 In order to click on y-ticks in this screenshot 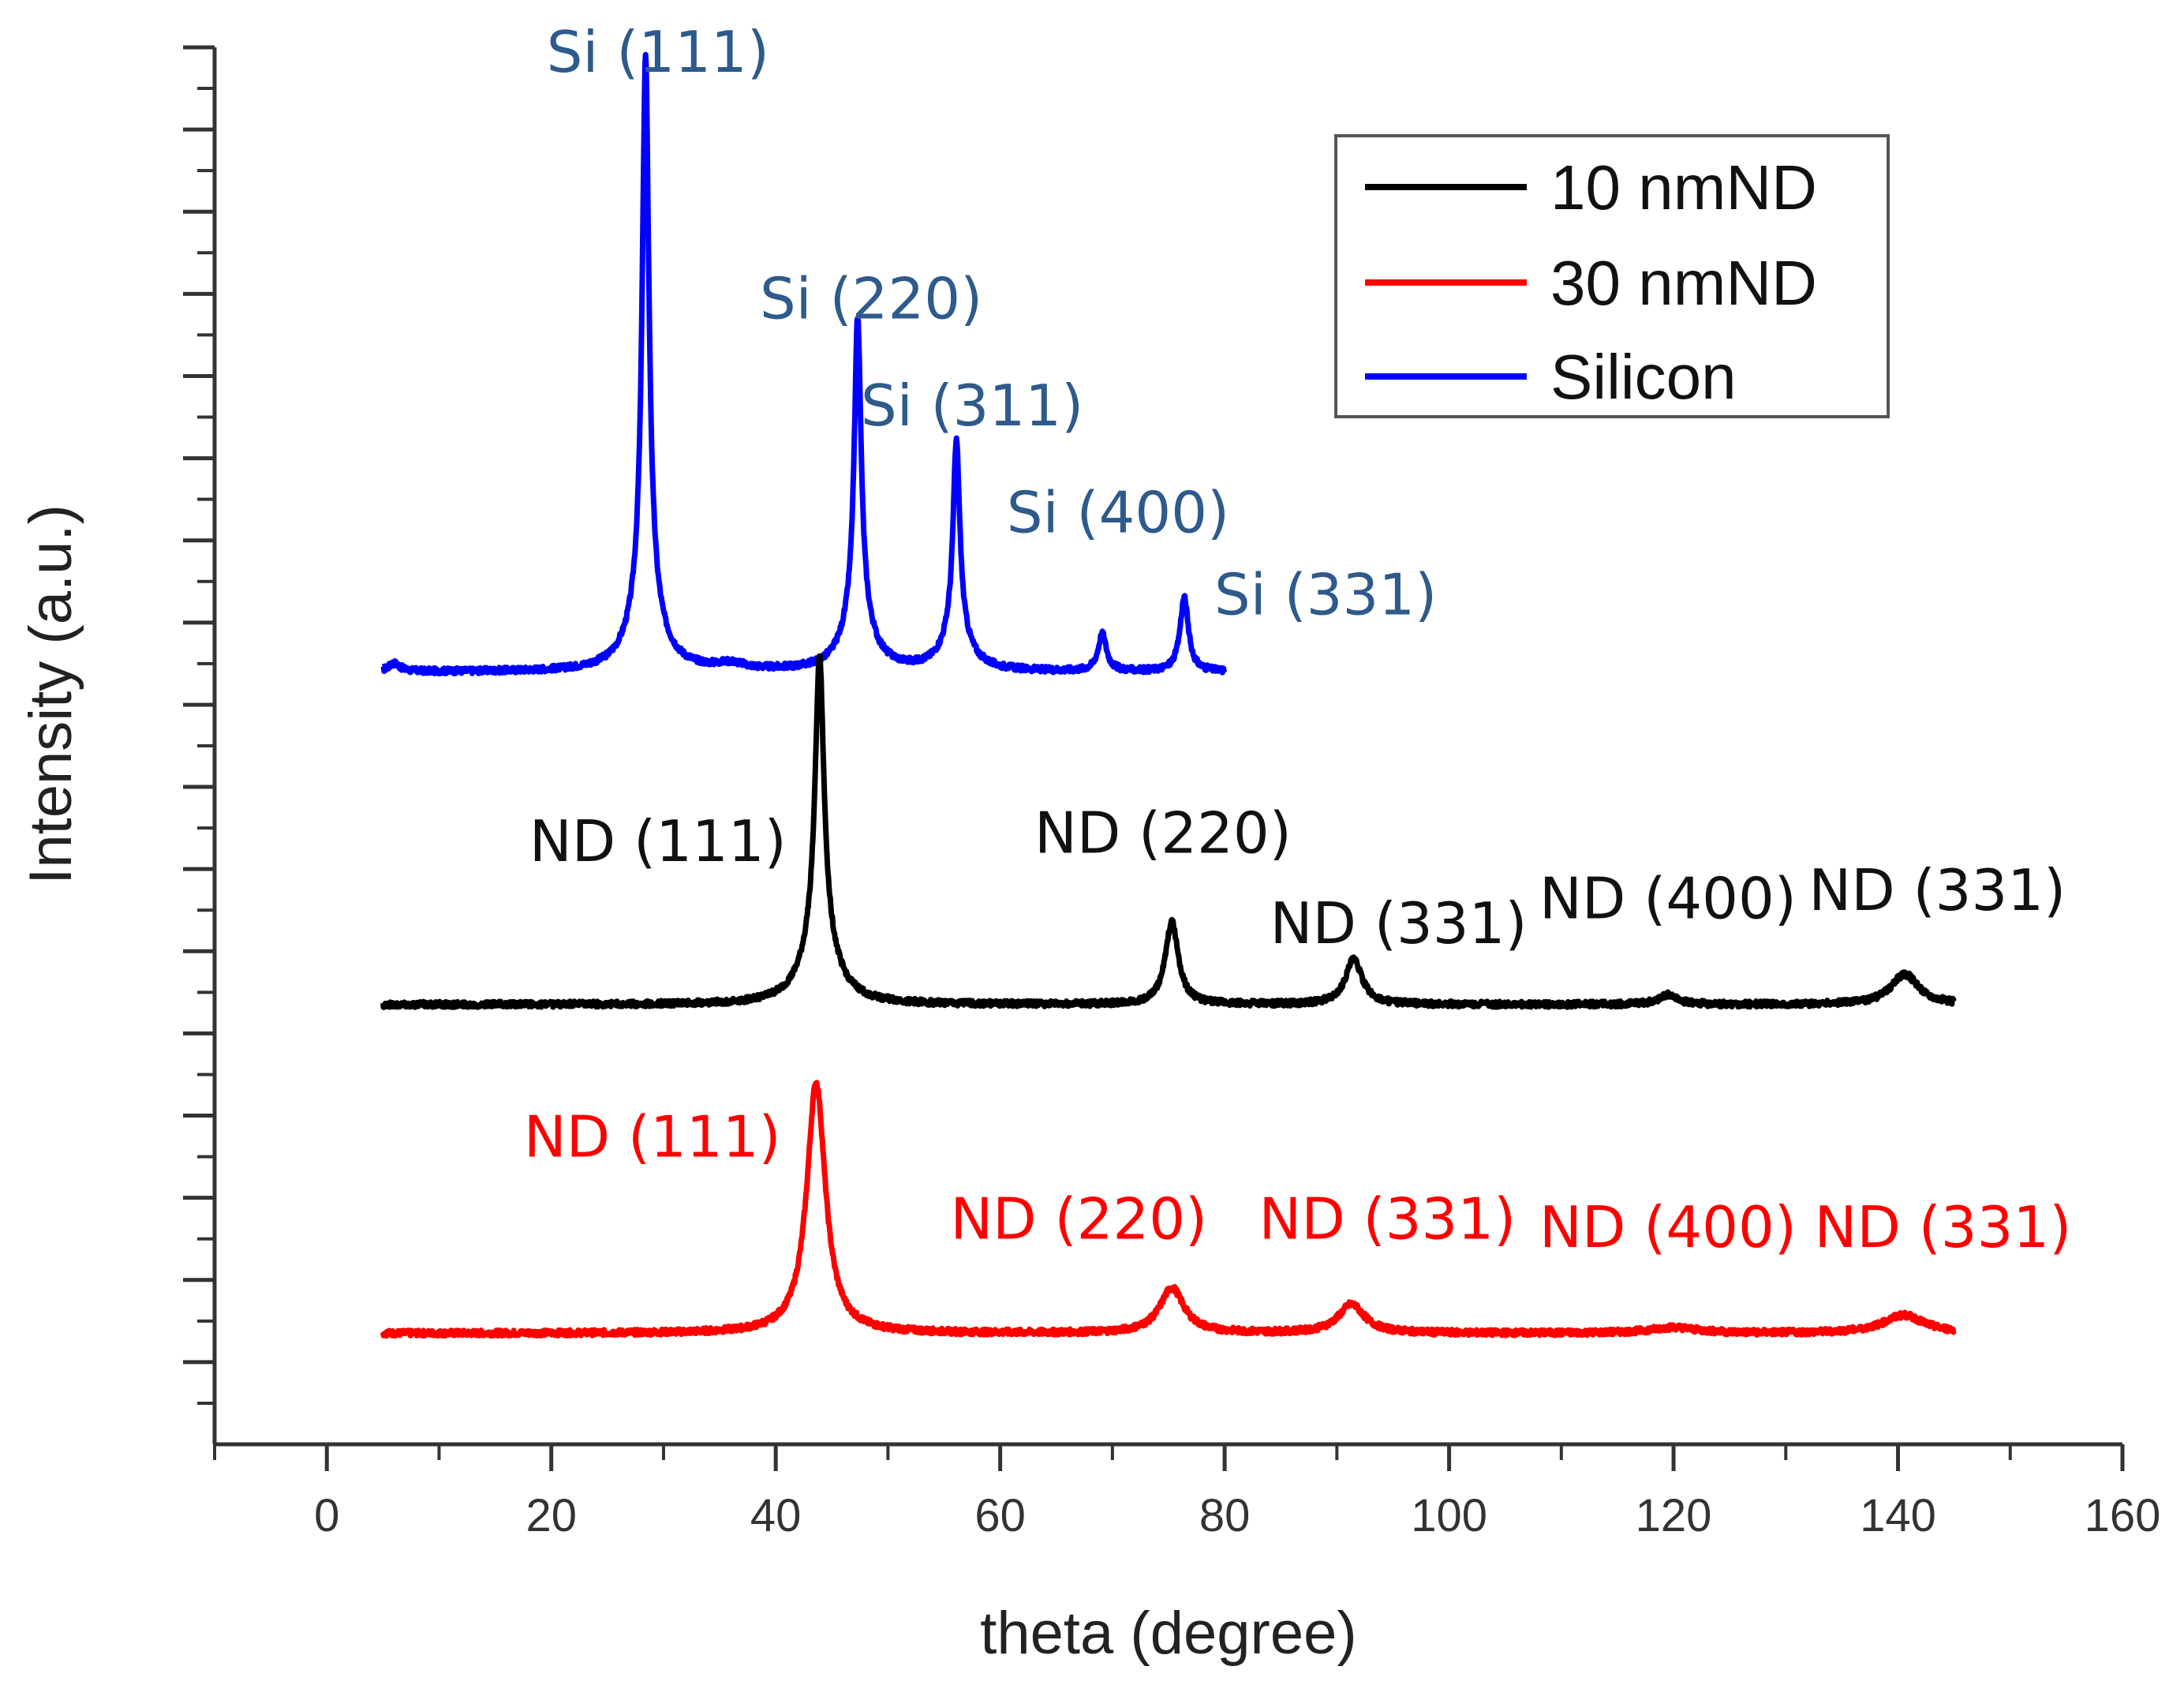, I will do `click(199, 725)`.